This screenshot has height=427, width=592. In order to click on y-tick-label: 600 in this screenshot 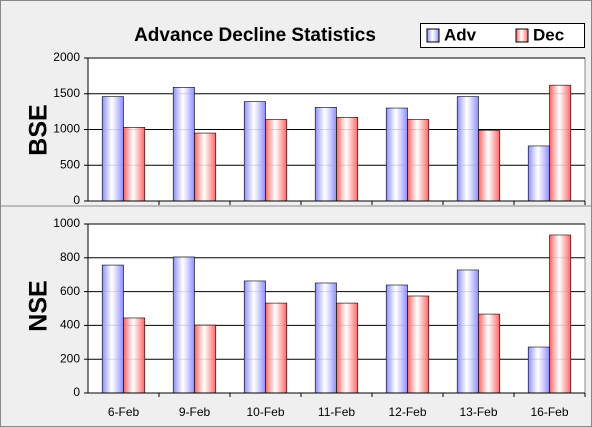, I will do `click(70, 291)`.